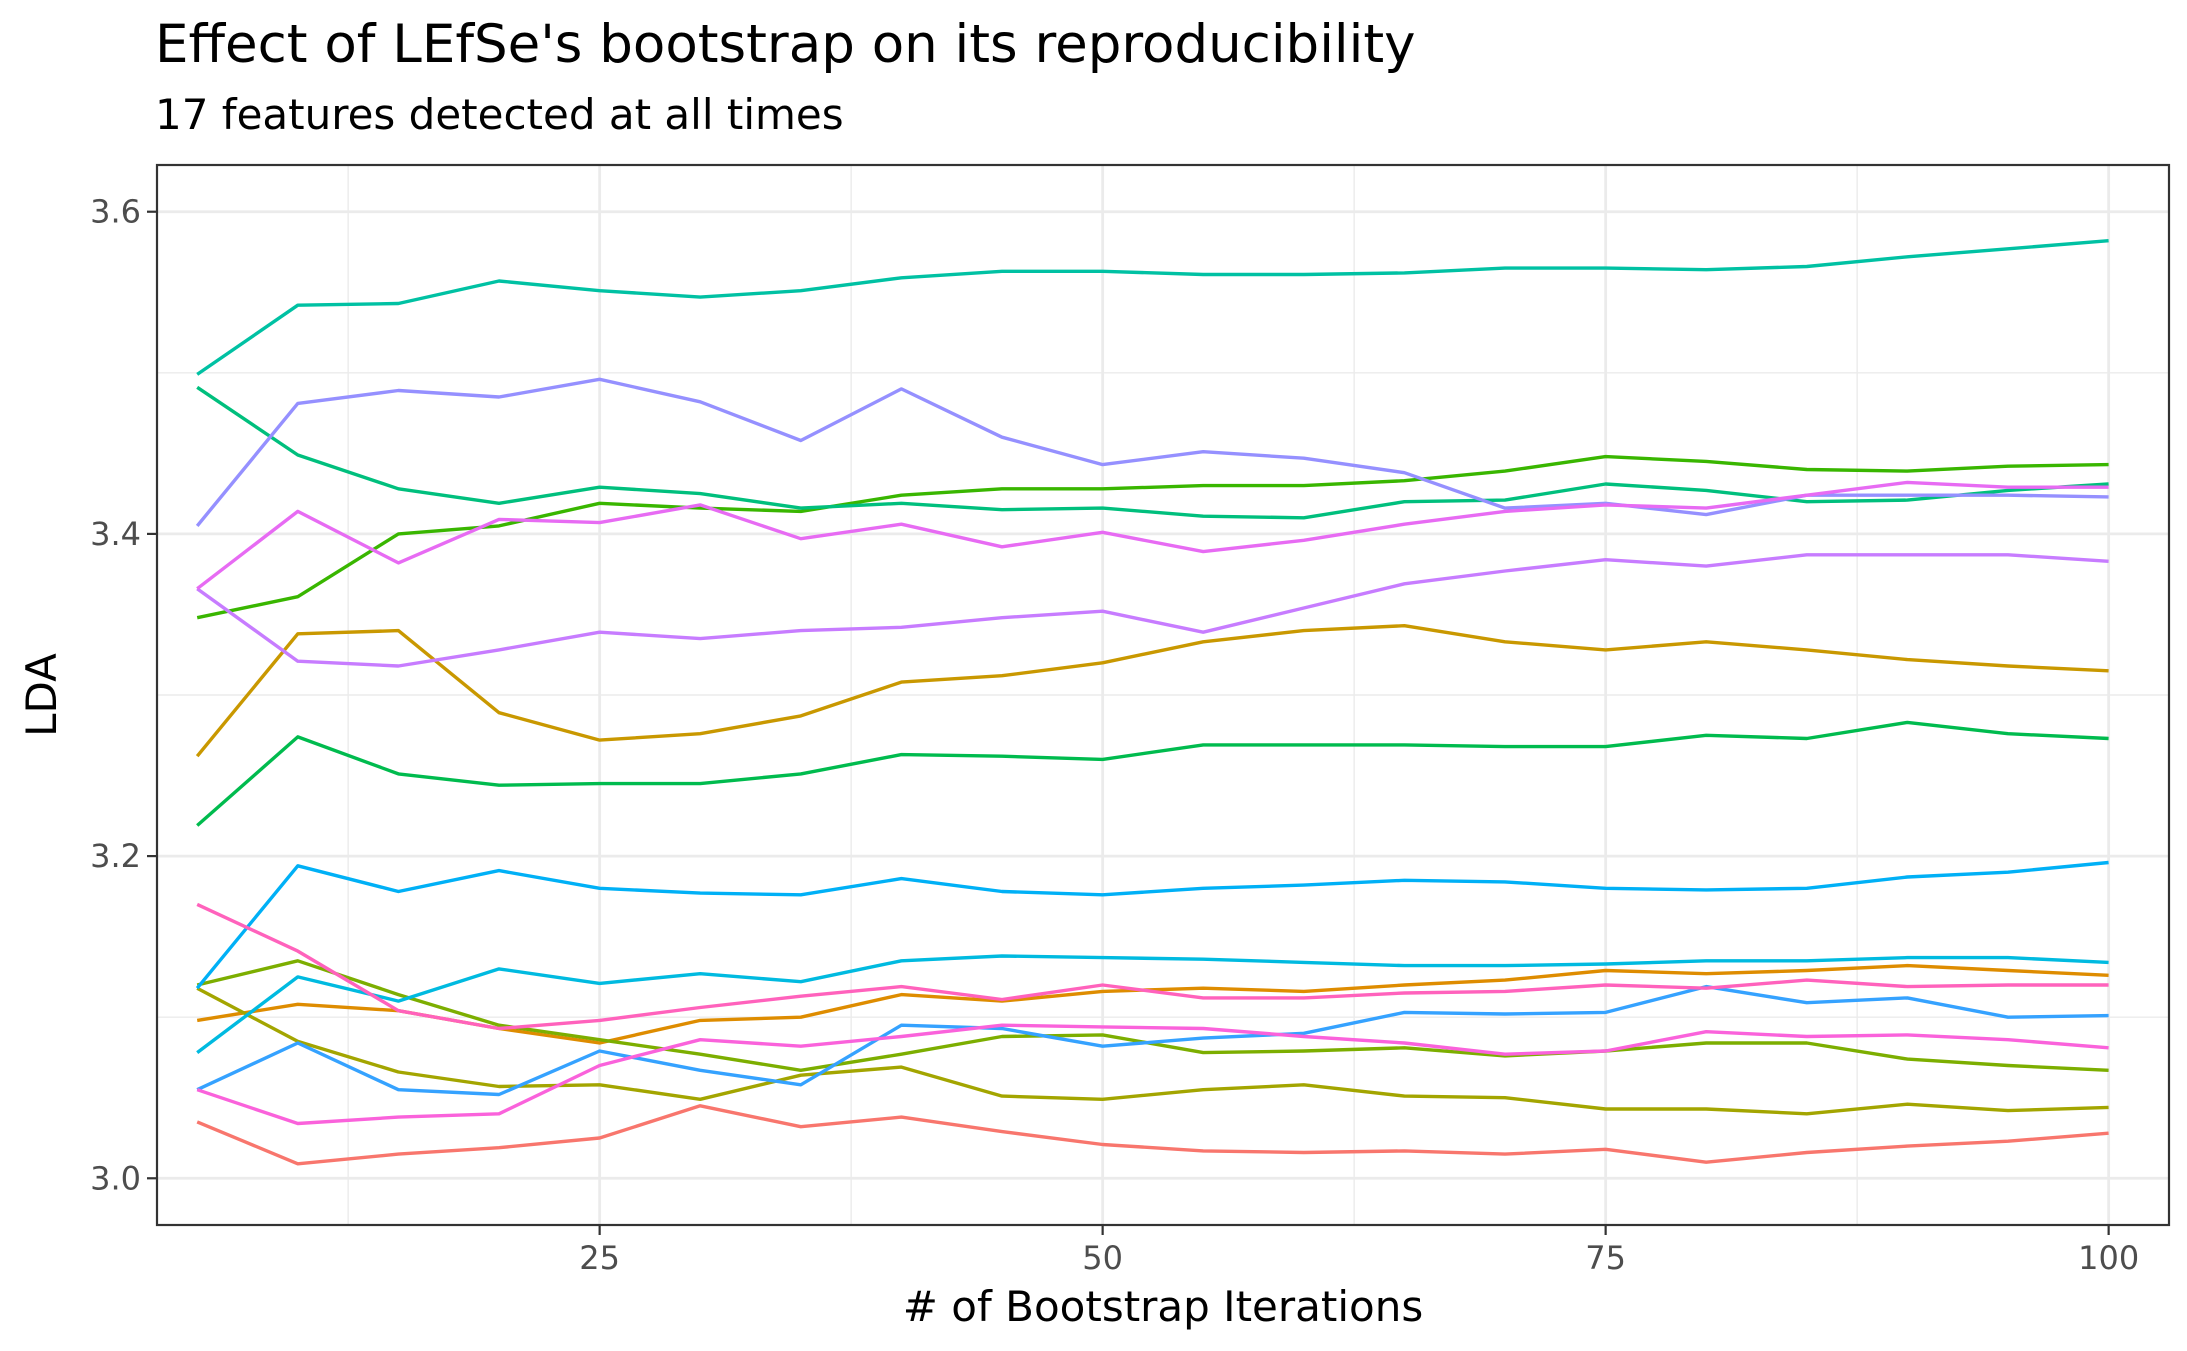 Image resolution: width=2187 pixels, height=1351 pixels. I want to click on y-tick-label: 3.2, so click(115, 856).